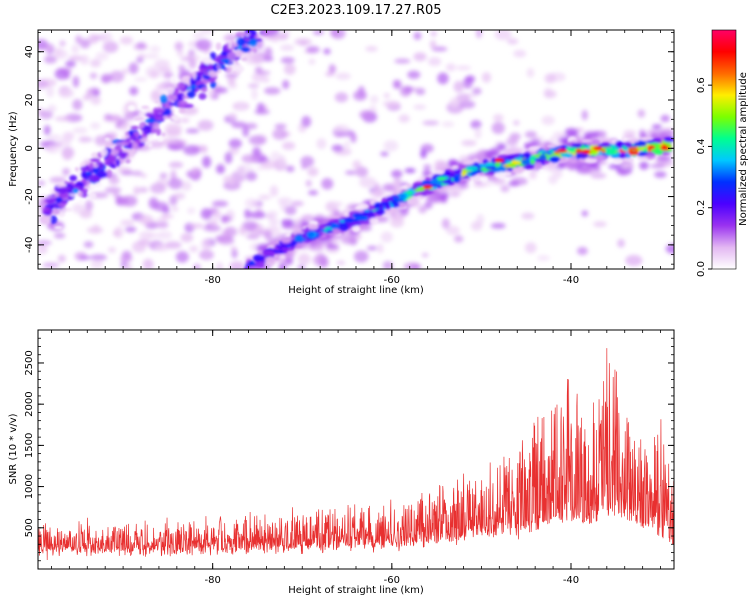 The image size is (750, 600). What do you see at coordinates (29, 486) in the screenshot?
I see `snr-y-tick-label: 1000` at bounding box center [29, 486].